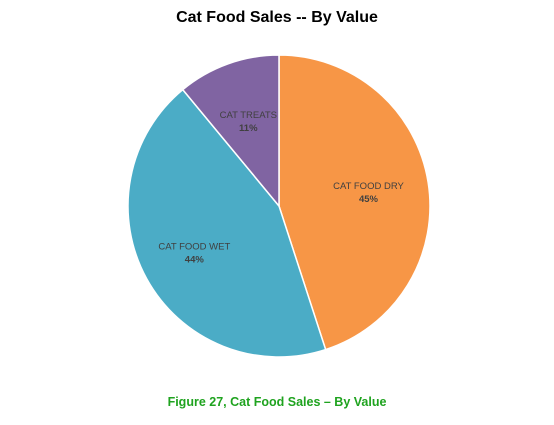  Describe the element at coordinates (369, 199) in the screenshot. I see `slice-value-cat-food-dry: 45%` at that location.